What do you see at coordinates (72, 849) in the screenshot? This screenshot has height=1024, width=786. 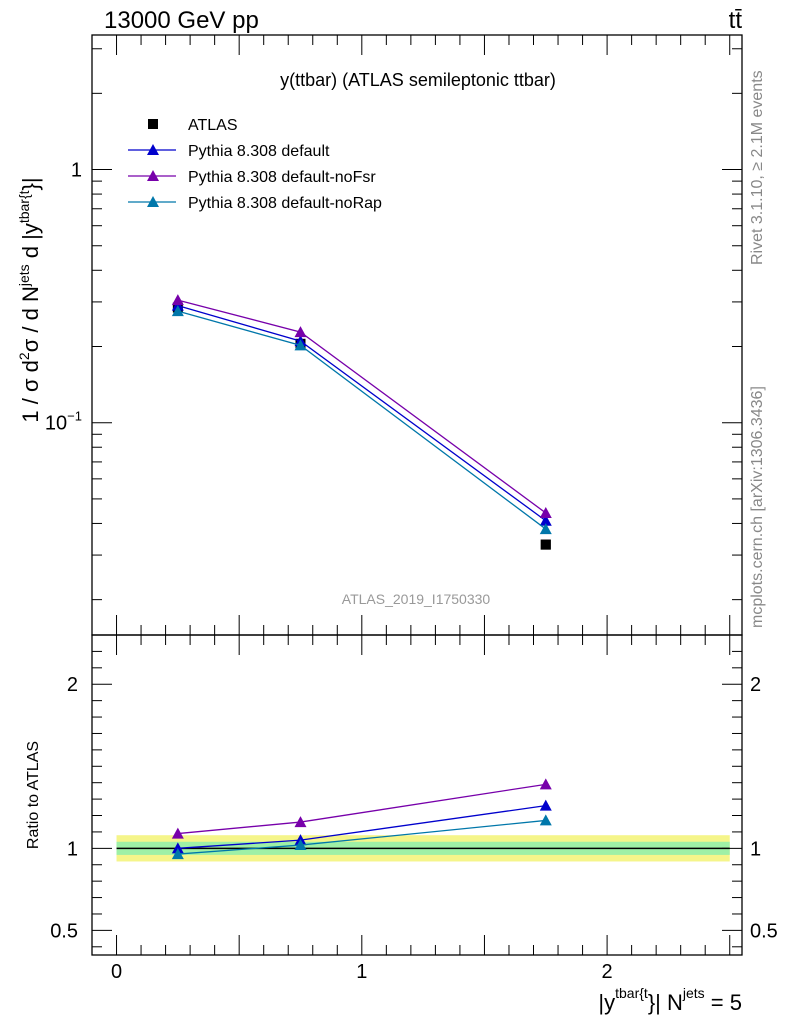 I see `ratio-y-tick-label: 1` at bounding box center [72, 849].